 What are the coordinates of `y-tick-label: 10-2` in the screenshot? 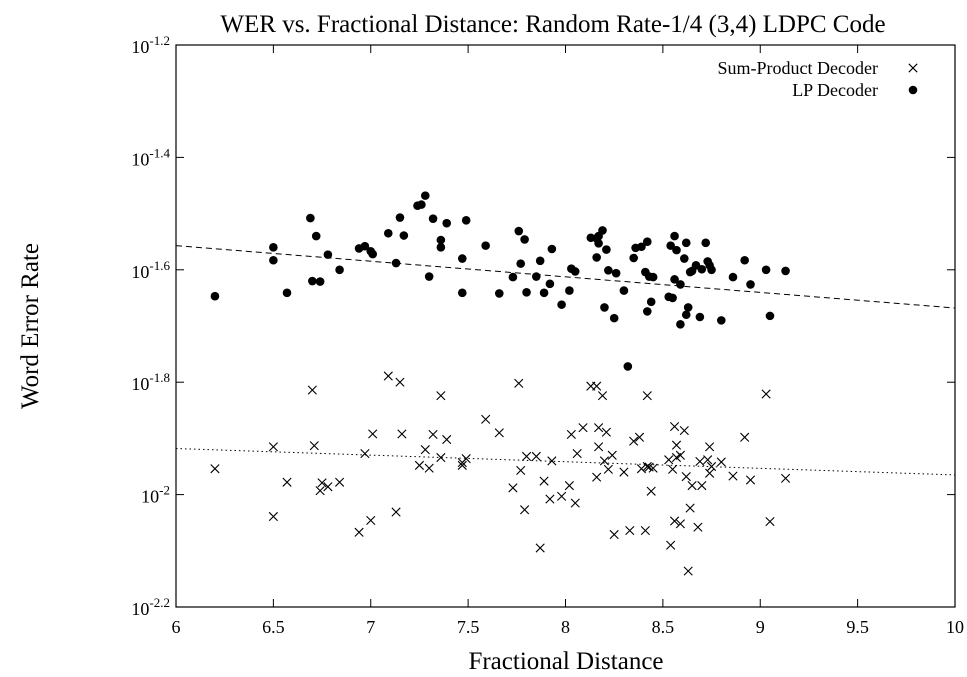 It's located at (155, 495).